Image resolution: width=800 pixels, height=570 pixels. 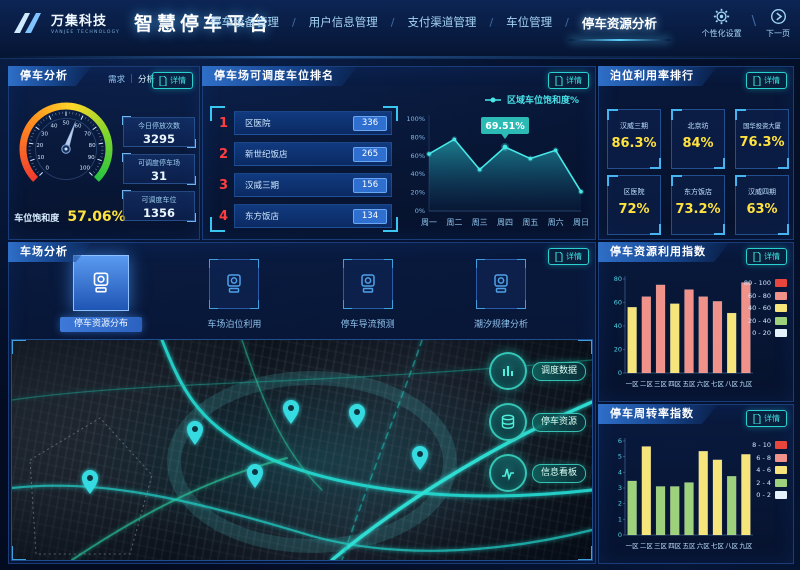 What do you see at coordinates (262, 217) in the screenshot?
I see `rank-name: 东方饭店` at bounding box center [262, 217].